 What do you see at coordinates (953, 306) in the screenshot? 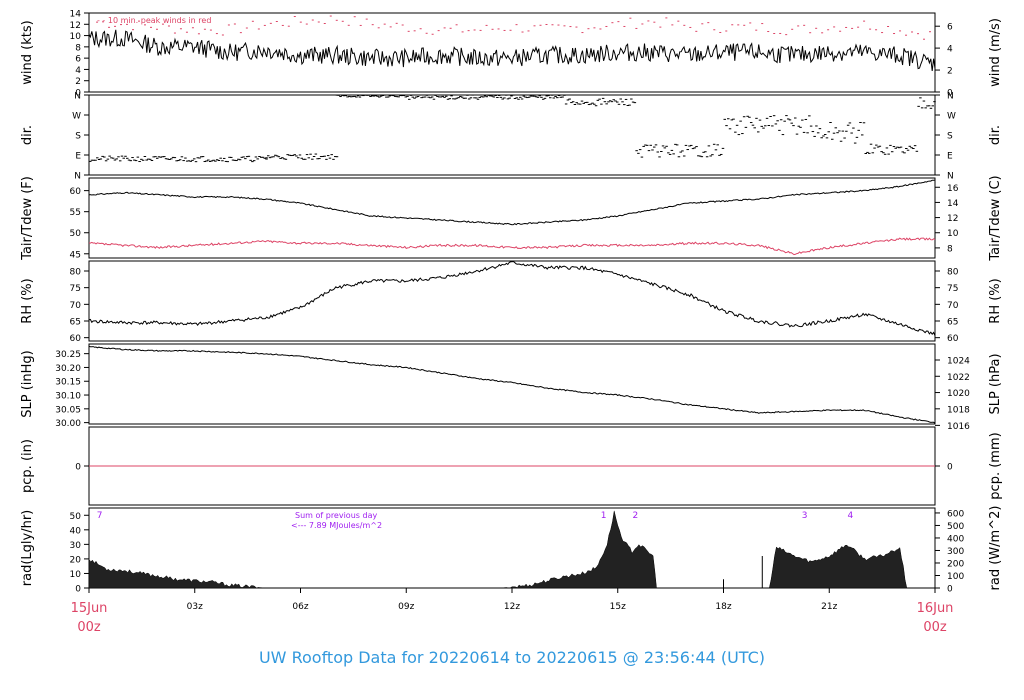
I see `y-tick-label-right: 70` at bounding box center [953, 306].